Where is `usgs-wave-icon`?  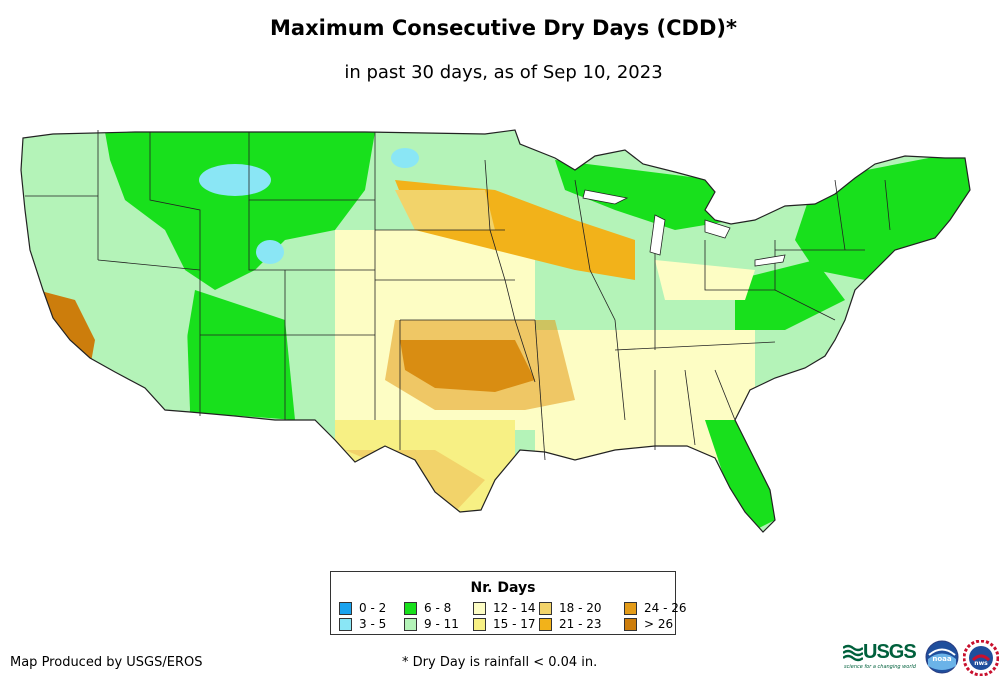
usgs-wave-icon is located at coordinates (853, 653).